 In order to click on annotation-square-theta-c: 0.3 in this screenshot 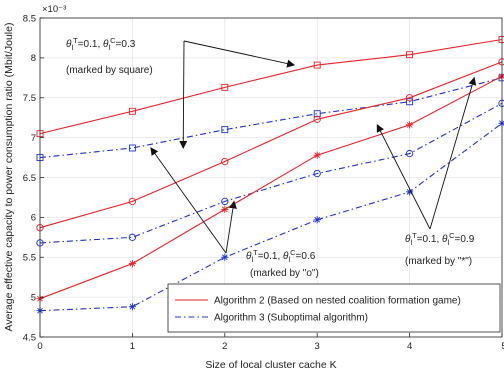, I will do `click(128, 44)`.